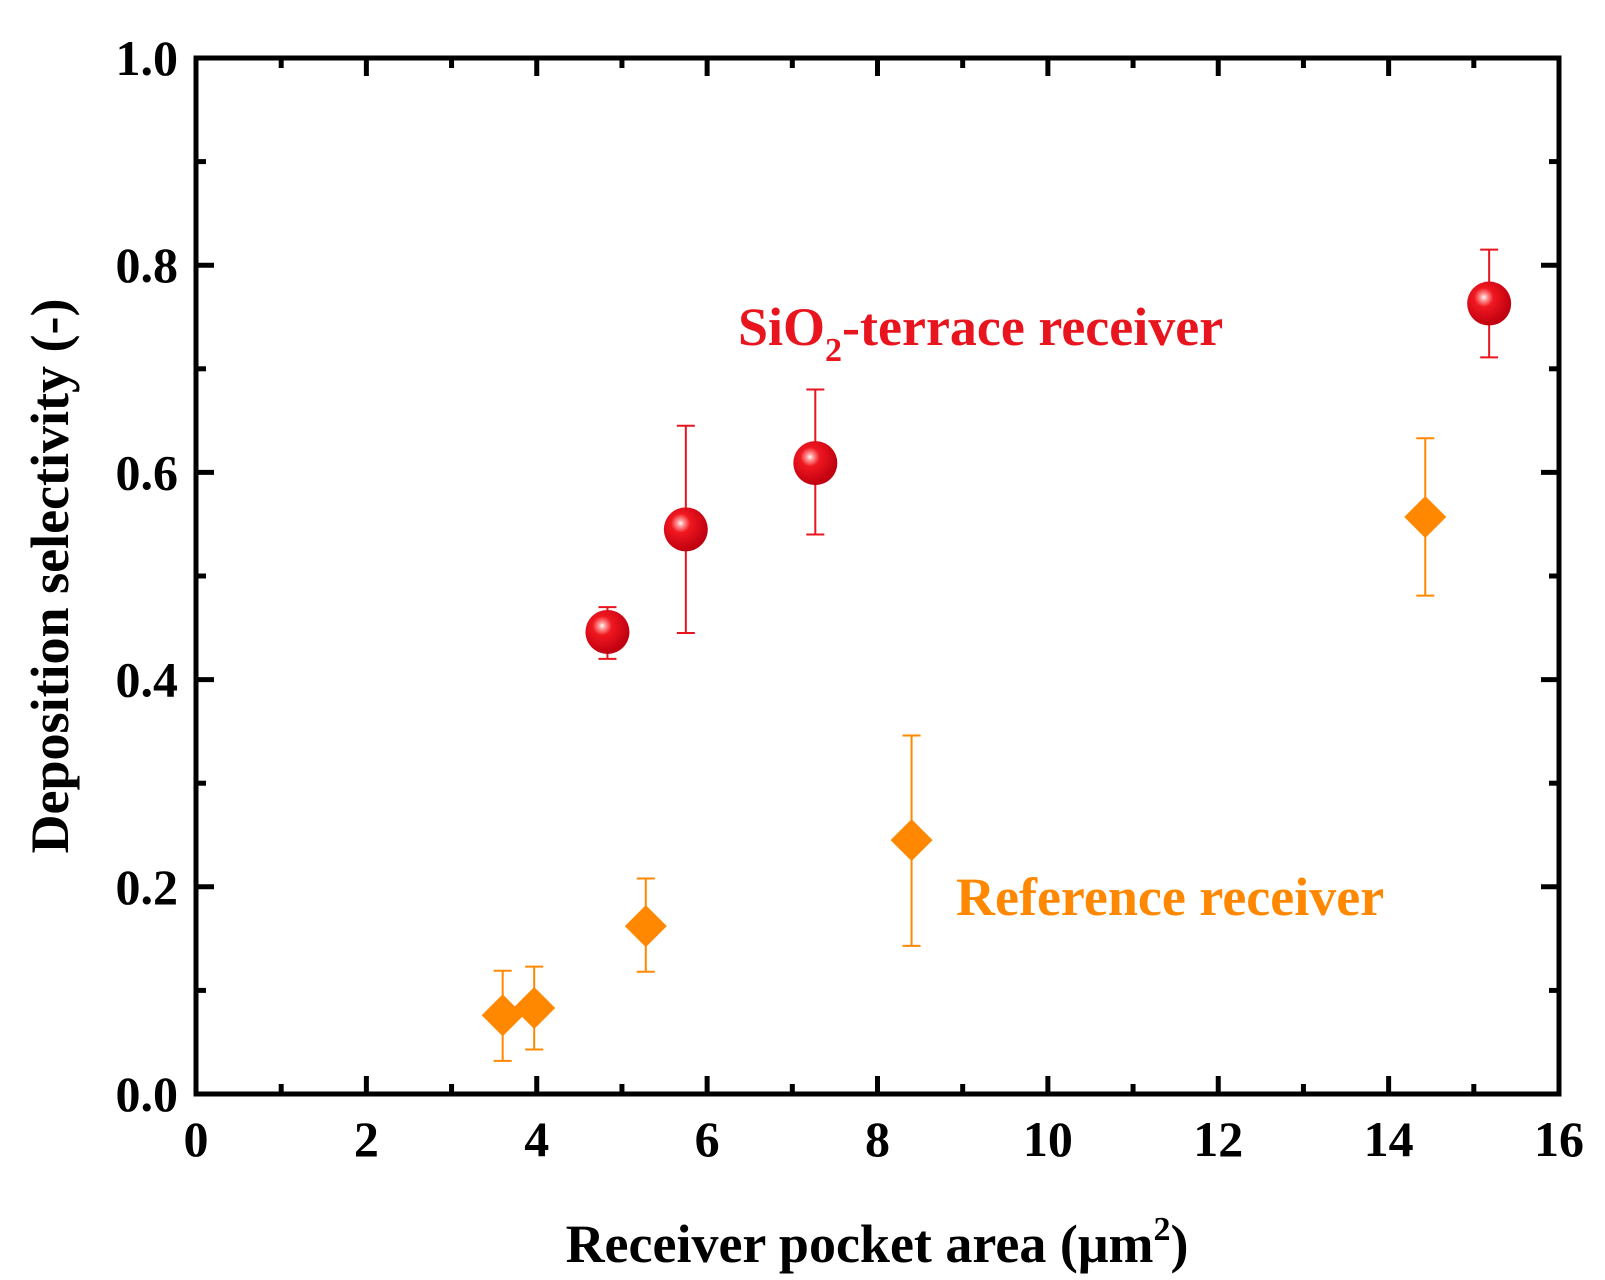 This screenshot has width=1605, height=1280. What do you see at coordinates (781, 327) in the screenshot?
I see `annotation-sio2-main: SiO` at bounding box center [781, 327].